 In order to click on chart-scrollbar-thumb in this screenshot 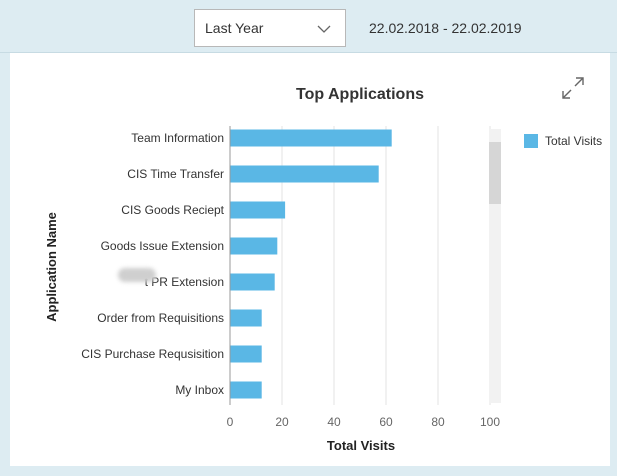, I will do `click(495, 173)`.